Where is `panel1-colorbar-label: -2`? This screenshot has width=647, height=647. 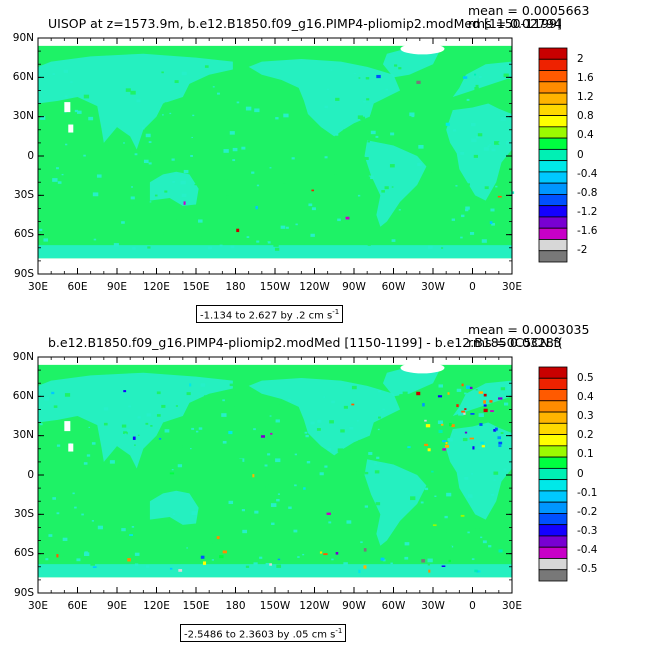
panel1-colorbar-label: -2 is located at coordinates (582, 250).